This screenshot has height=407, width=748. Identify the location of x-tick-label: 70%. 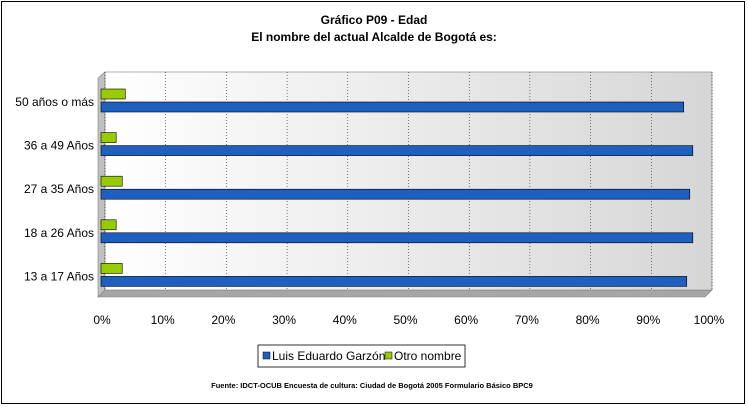
(527, 320).